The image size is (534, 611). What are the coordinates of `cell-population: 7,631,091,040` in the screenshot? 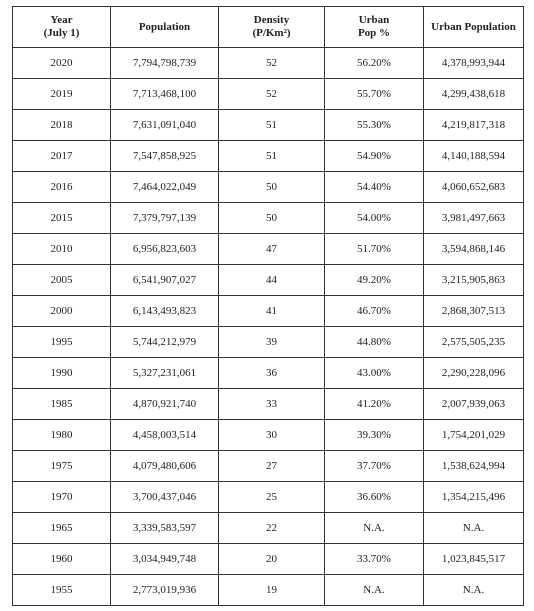 It's located at (164, 125).